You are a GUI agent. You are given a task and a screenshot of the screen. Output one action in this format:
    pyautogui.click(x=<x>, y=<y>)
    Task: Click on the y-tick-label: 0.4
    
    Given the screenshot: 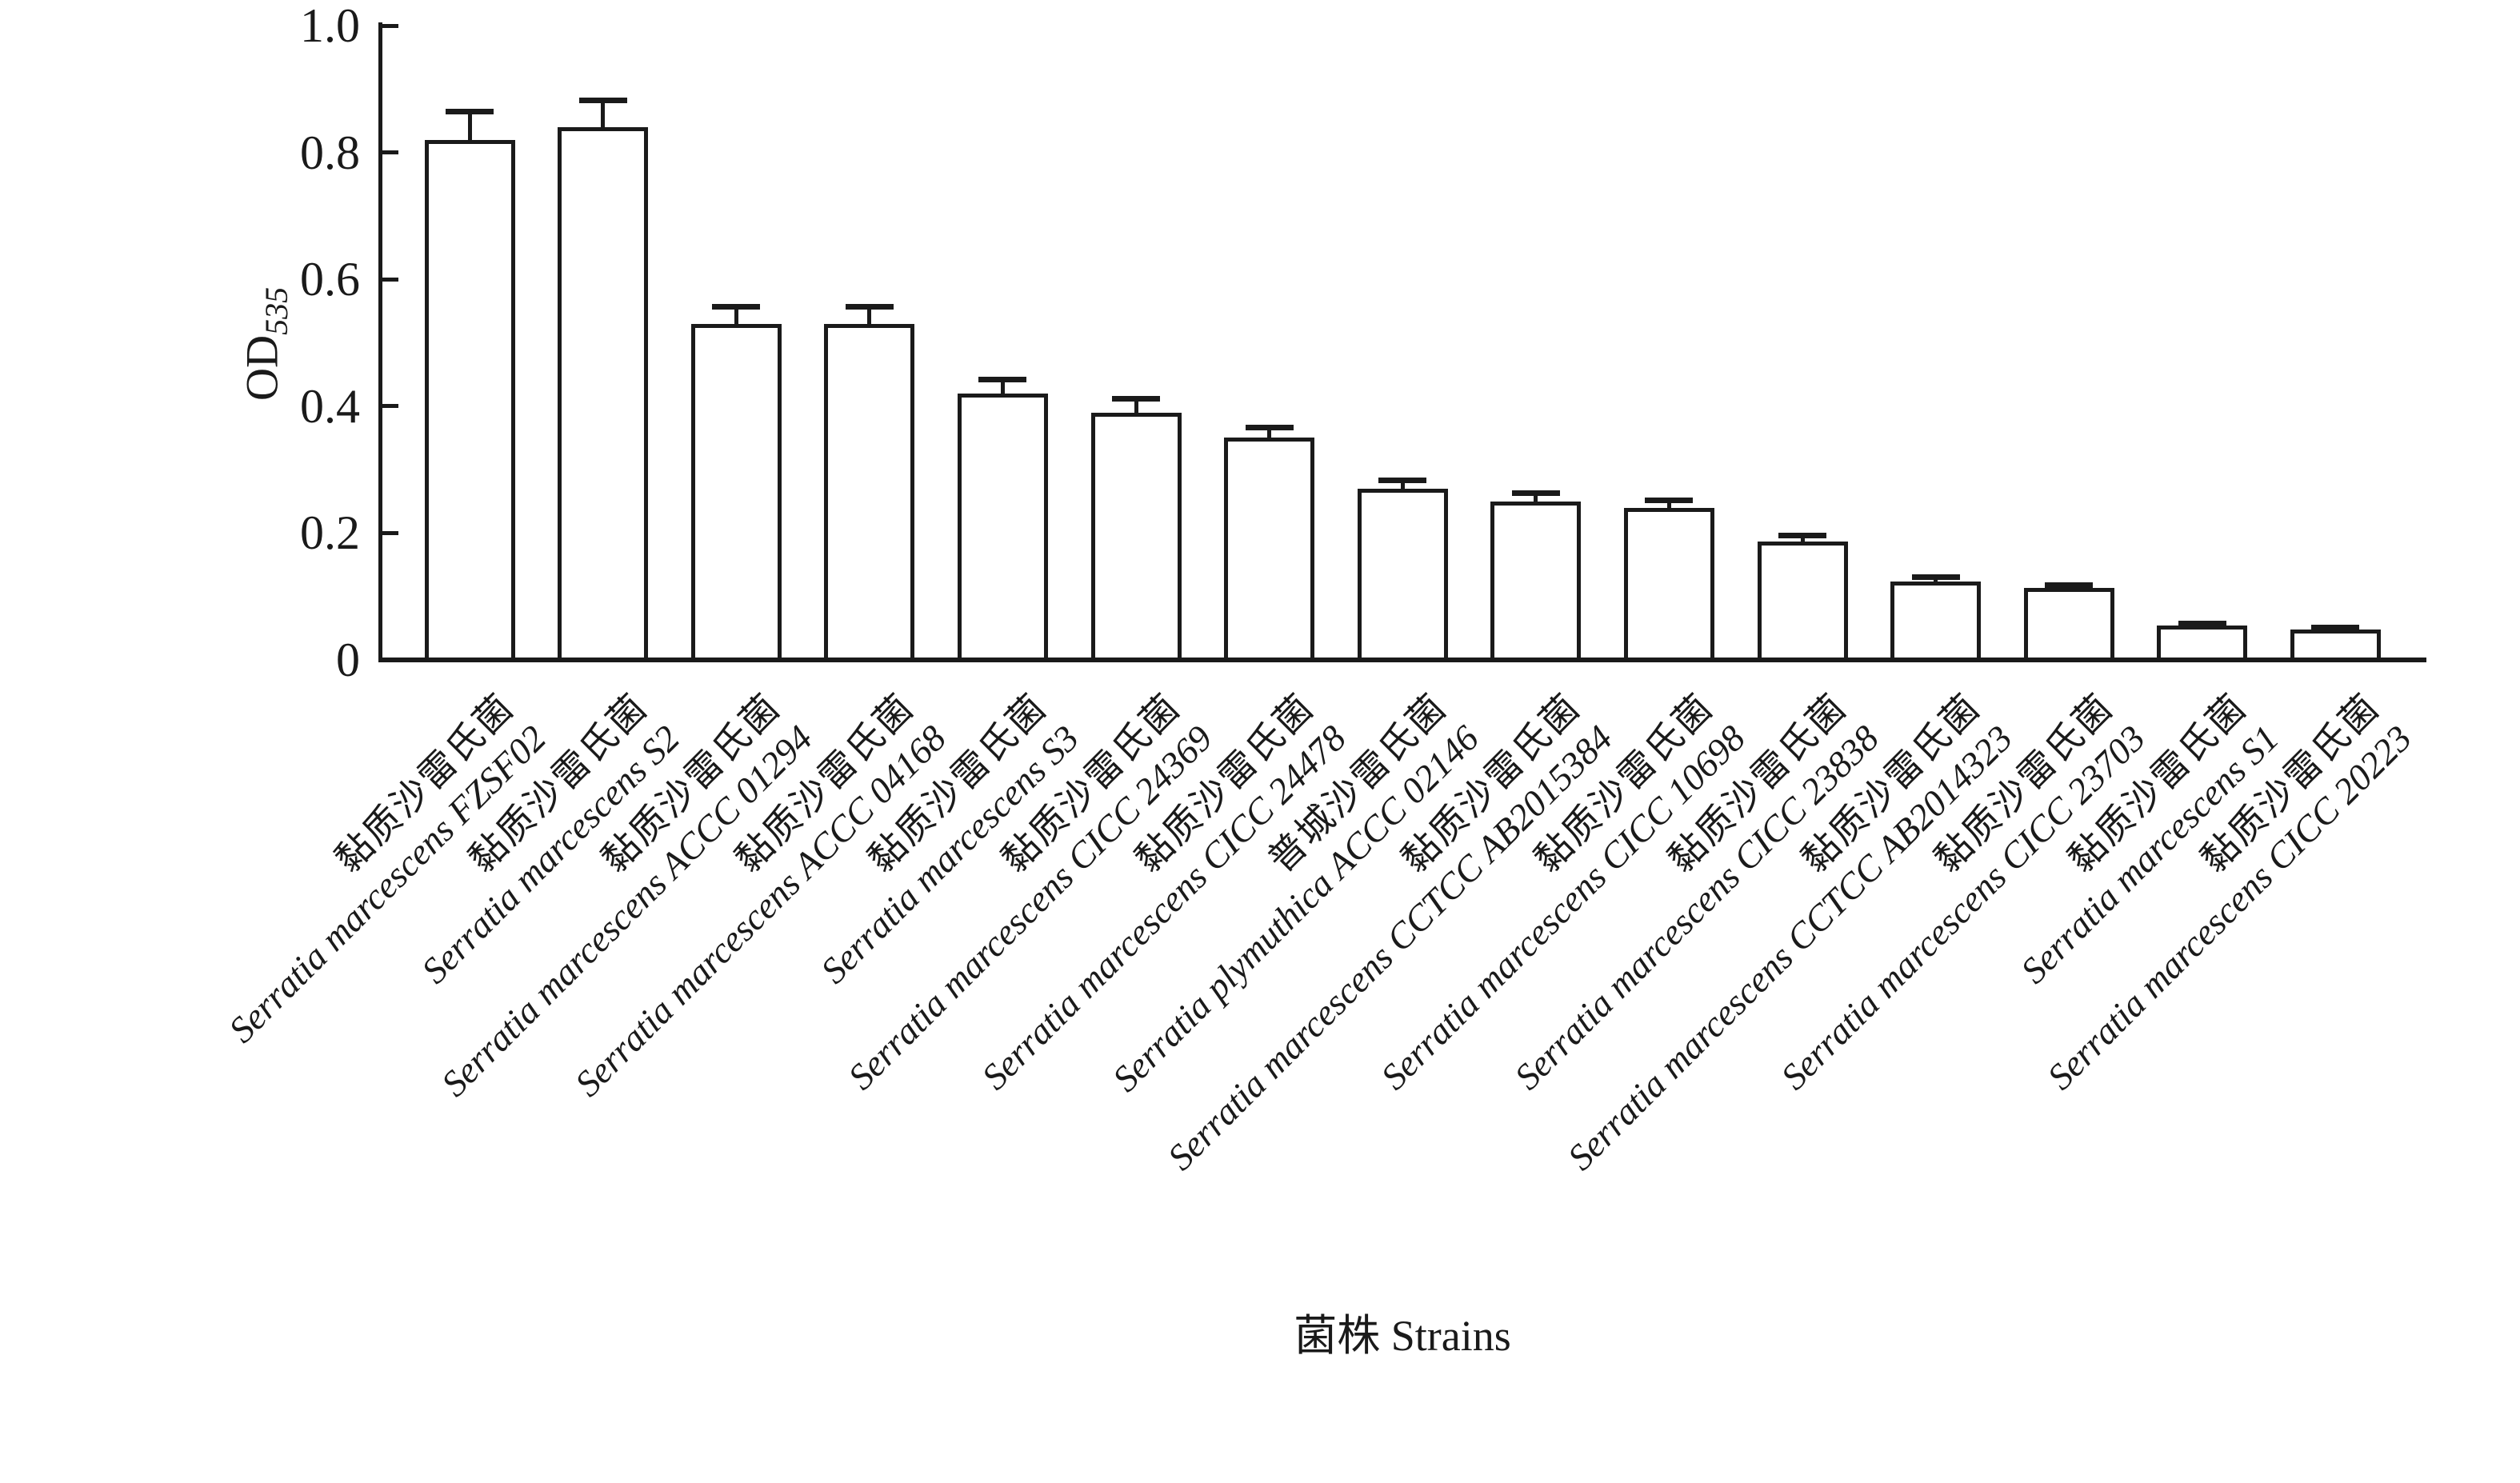 What is the action you would take?
    pyautogui.click(x=330, y=406)
    